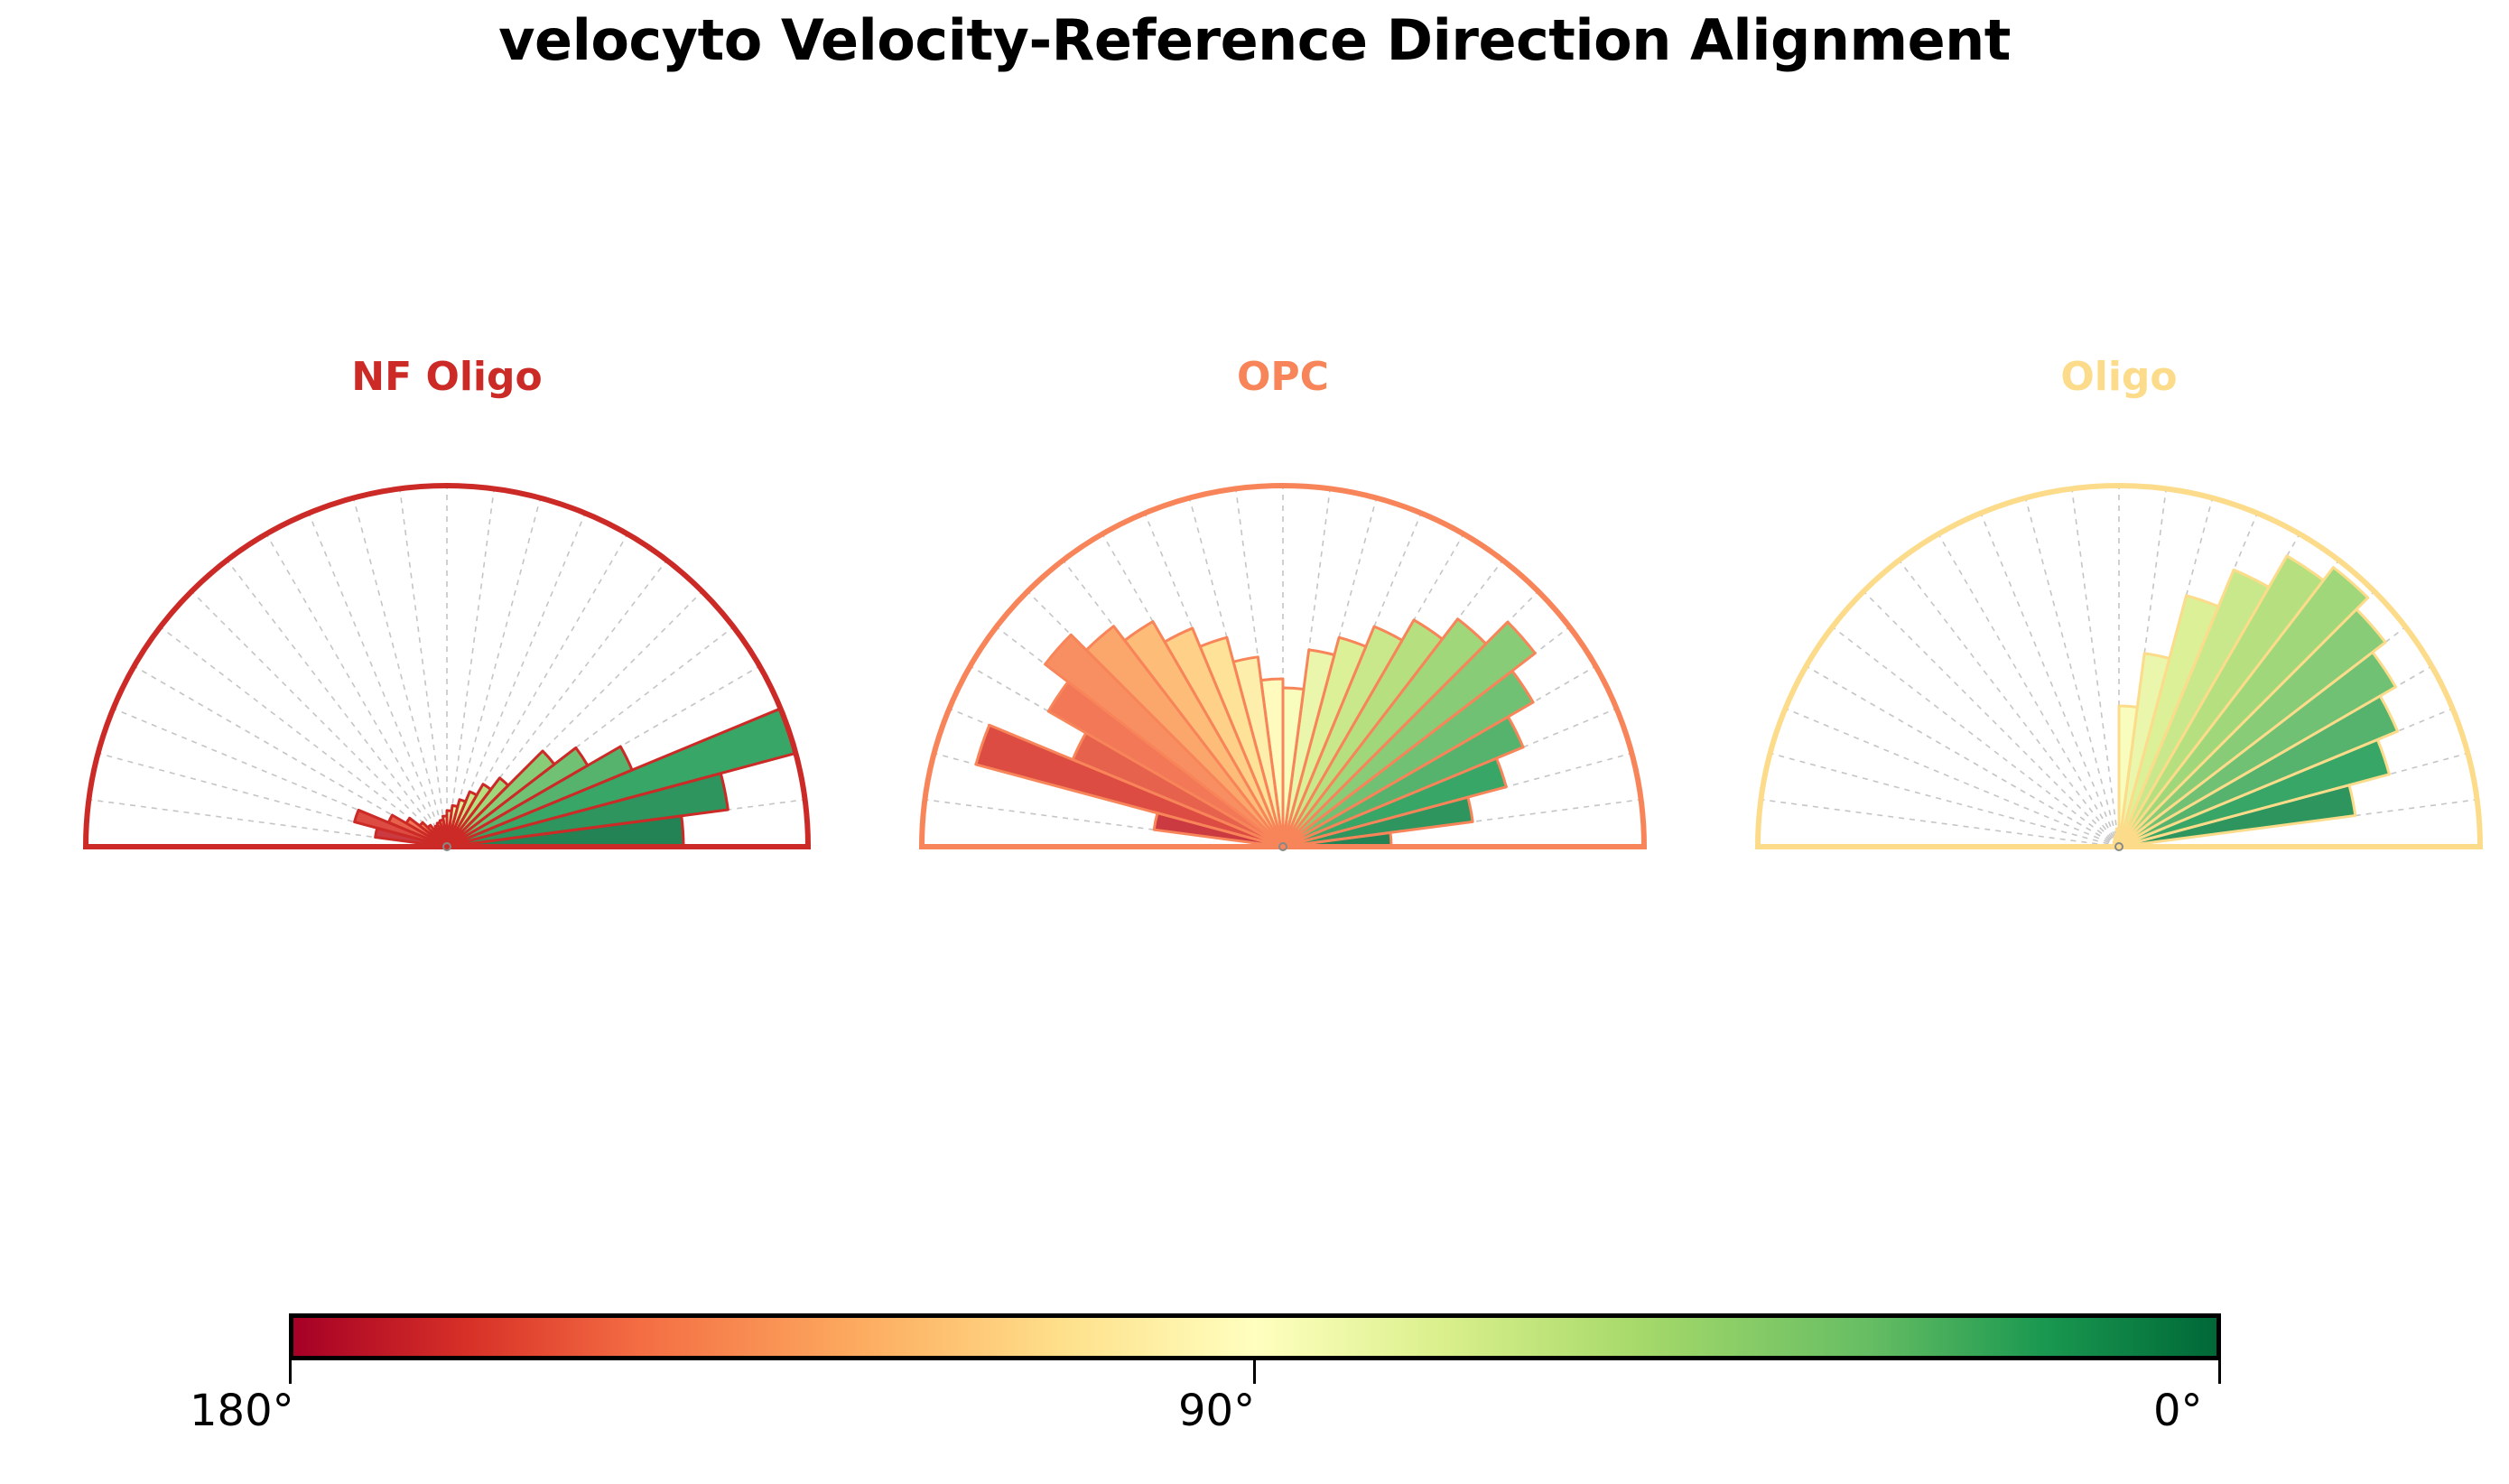 The image size is (2509, 1484). What do you see at coordinates (447, 377) in the screenshot?
I see `panel-title-nf-oligo: NF Oligo` at bounding box center [447, 377].